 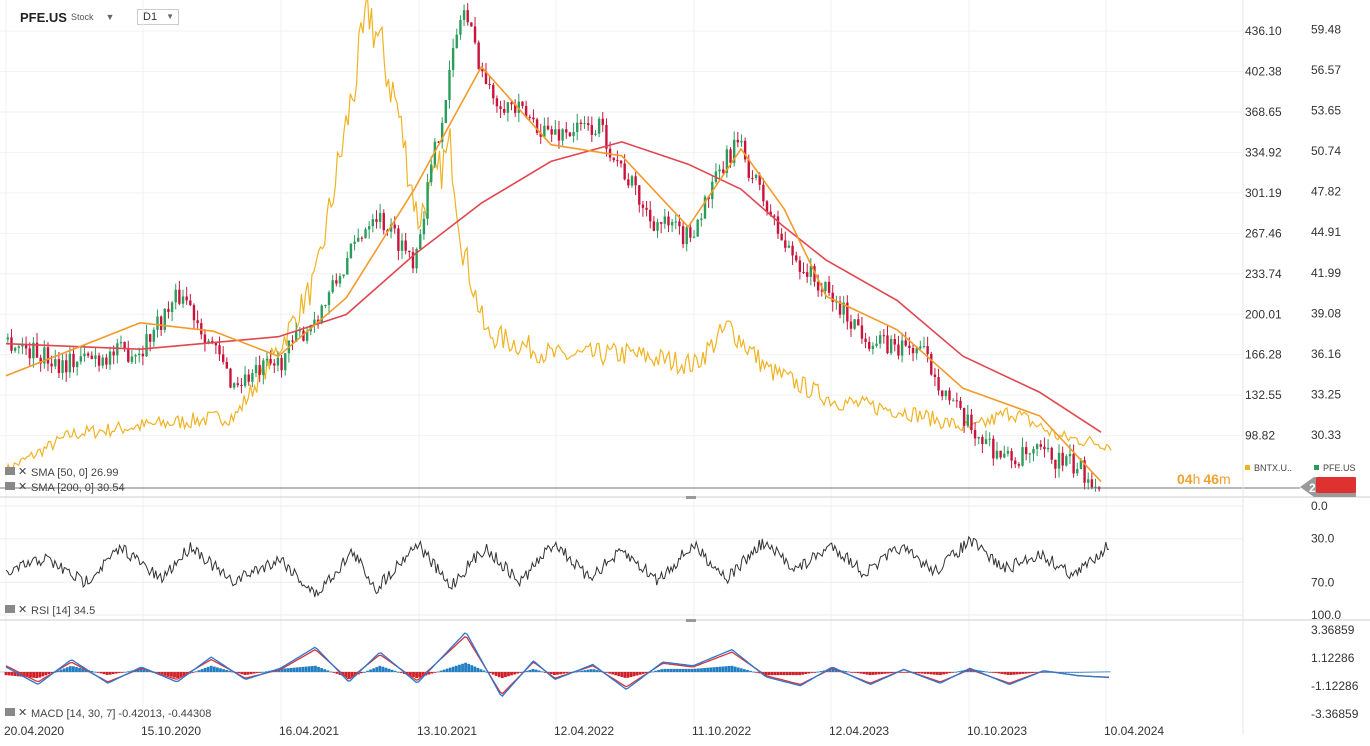 I want to click on main-legend: PFE.US, so click(x=1335, y=468).